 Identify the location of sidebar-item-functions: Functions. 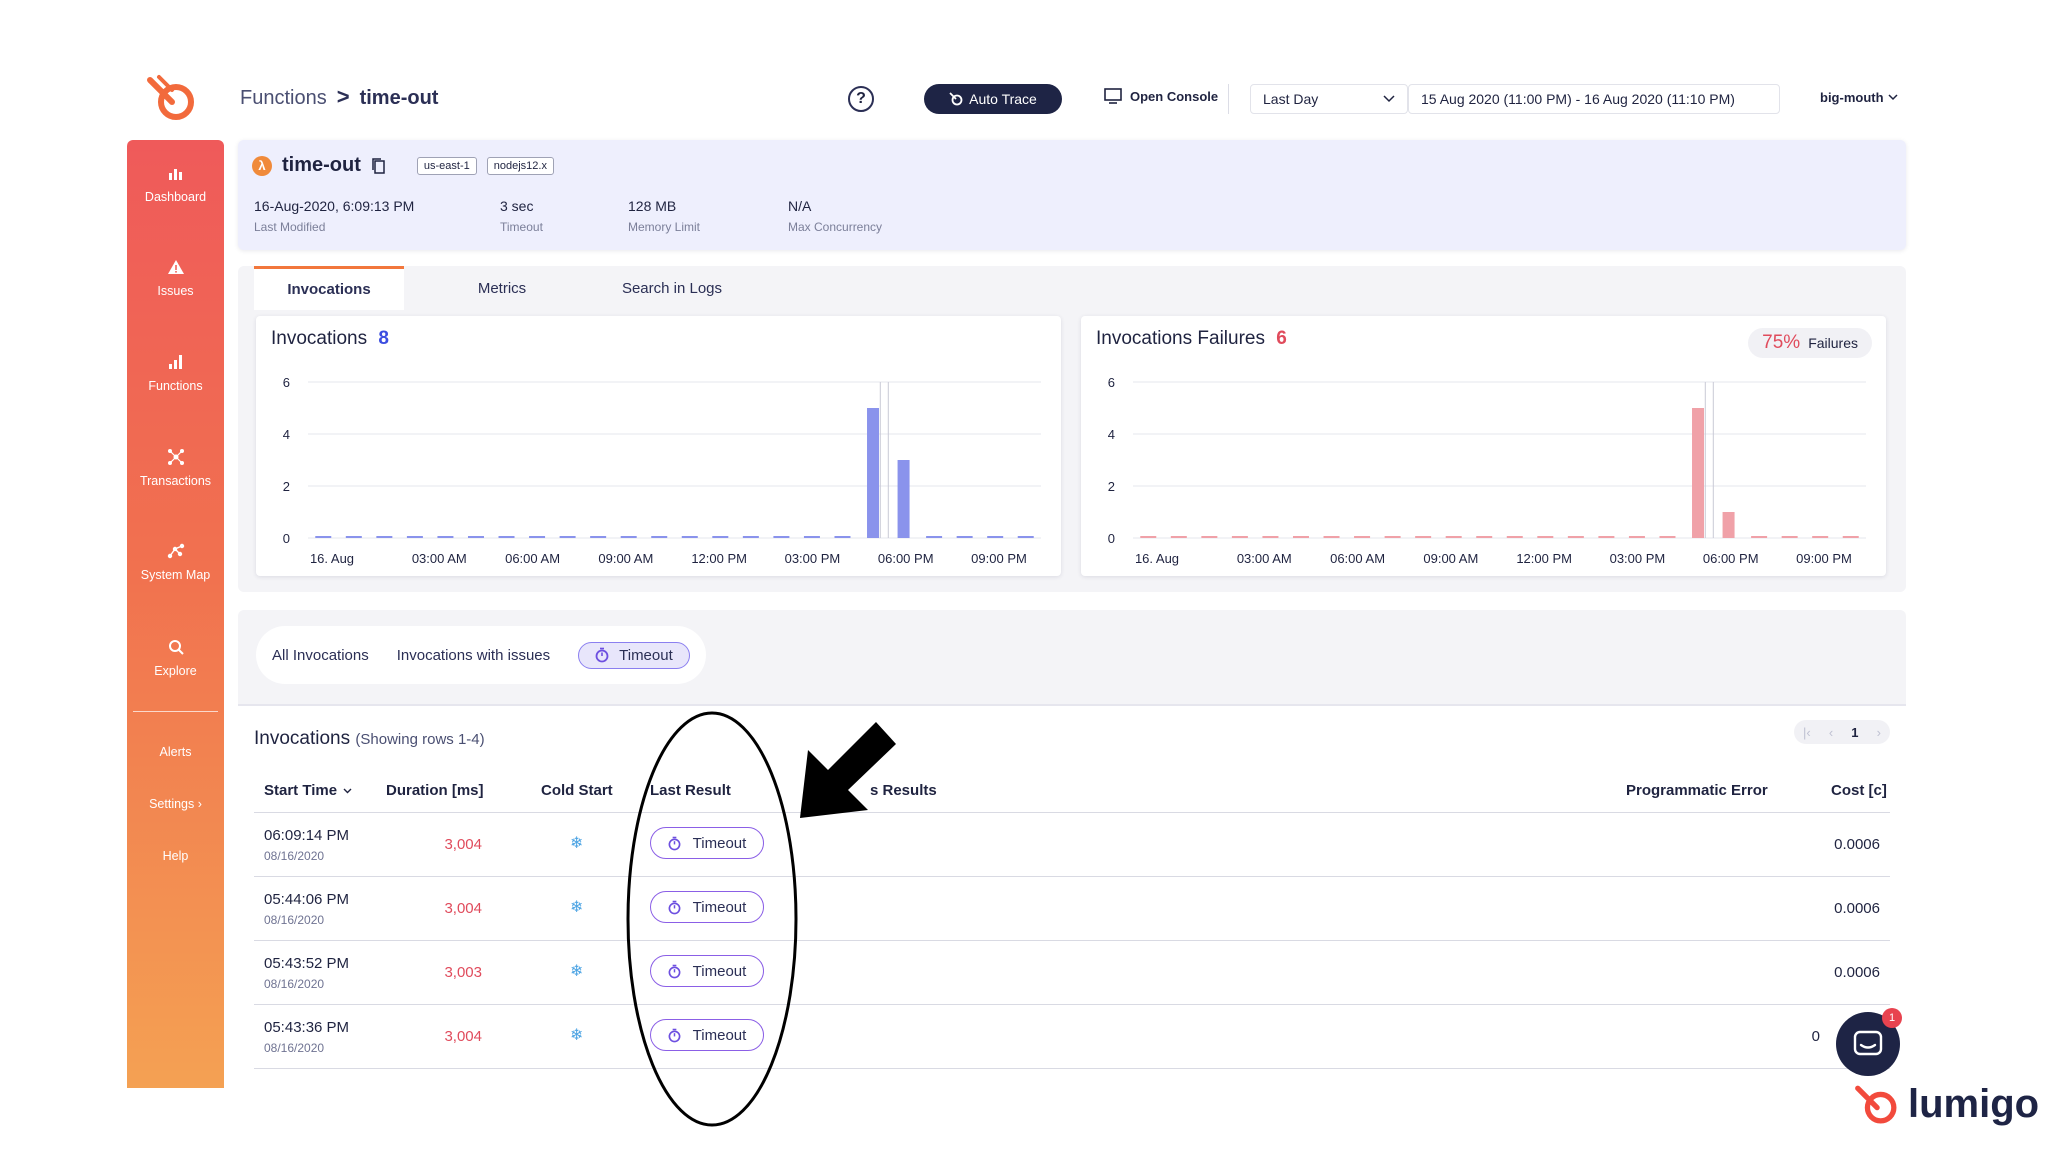
(175, 373).